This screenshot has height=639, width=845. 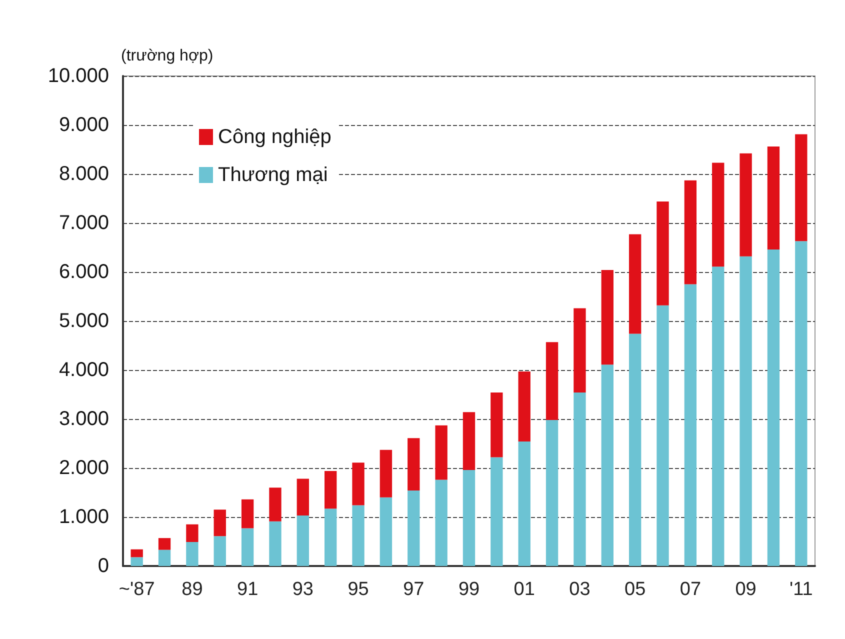 What do you see at coordinates (635, 589) in the screenshot?
I see `x-tick-label: 05` at bounding box center [635, 589].